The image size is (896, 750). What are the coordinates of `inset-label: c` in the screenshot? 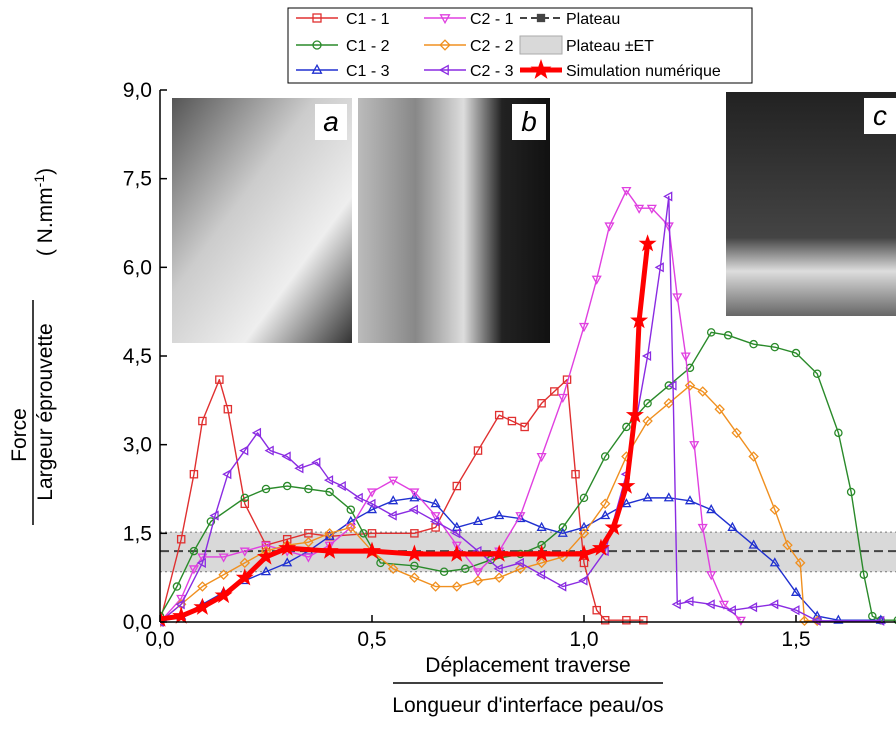 It's located at (880, 115).